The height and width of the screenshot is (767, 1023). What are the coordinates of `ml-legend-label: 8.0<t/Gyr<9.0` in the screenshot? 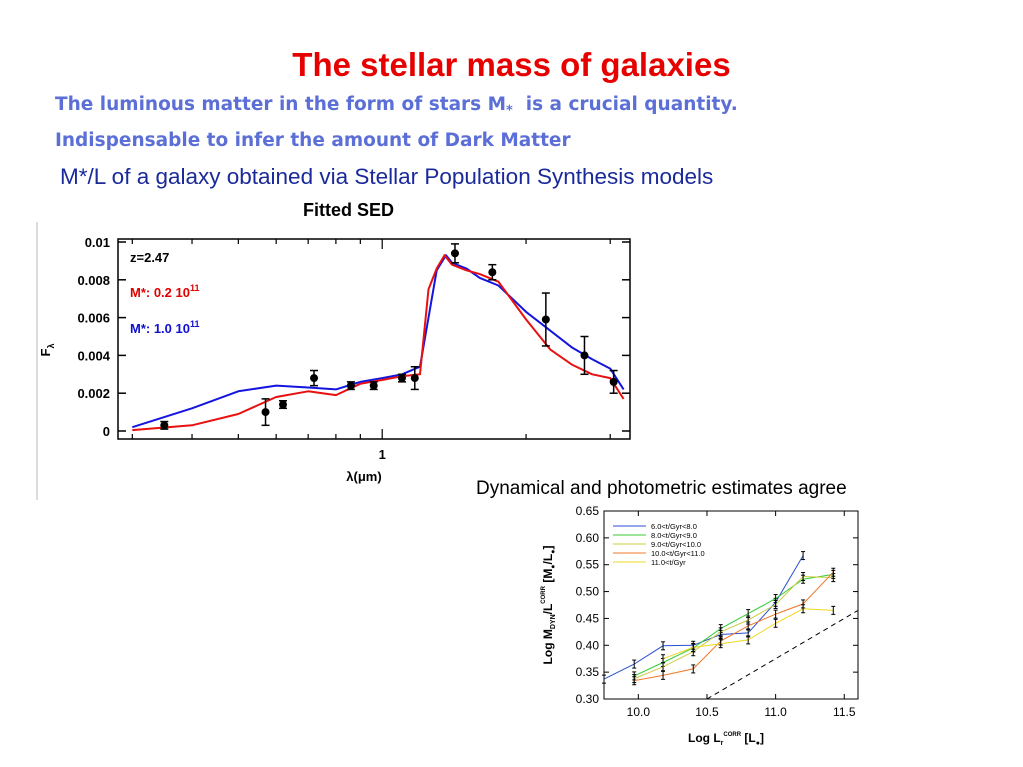 It's located at (674, 535).